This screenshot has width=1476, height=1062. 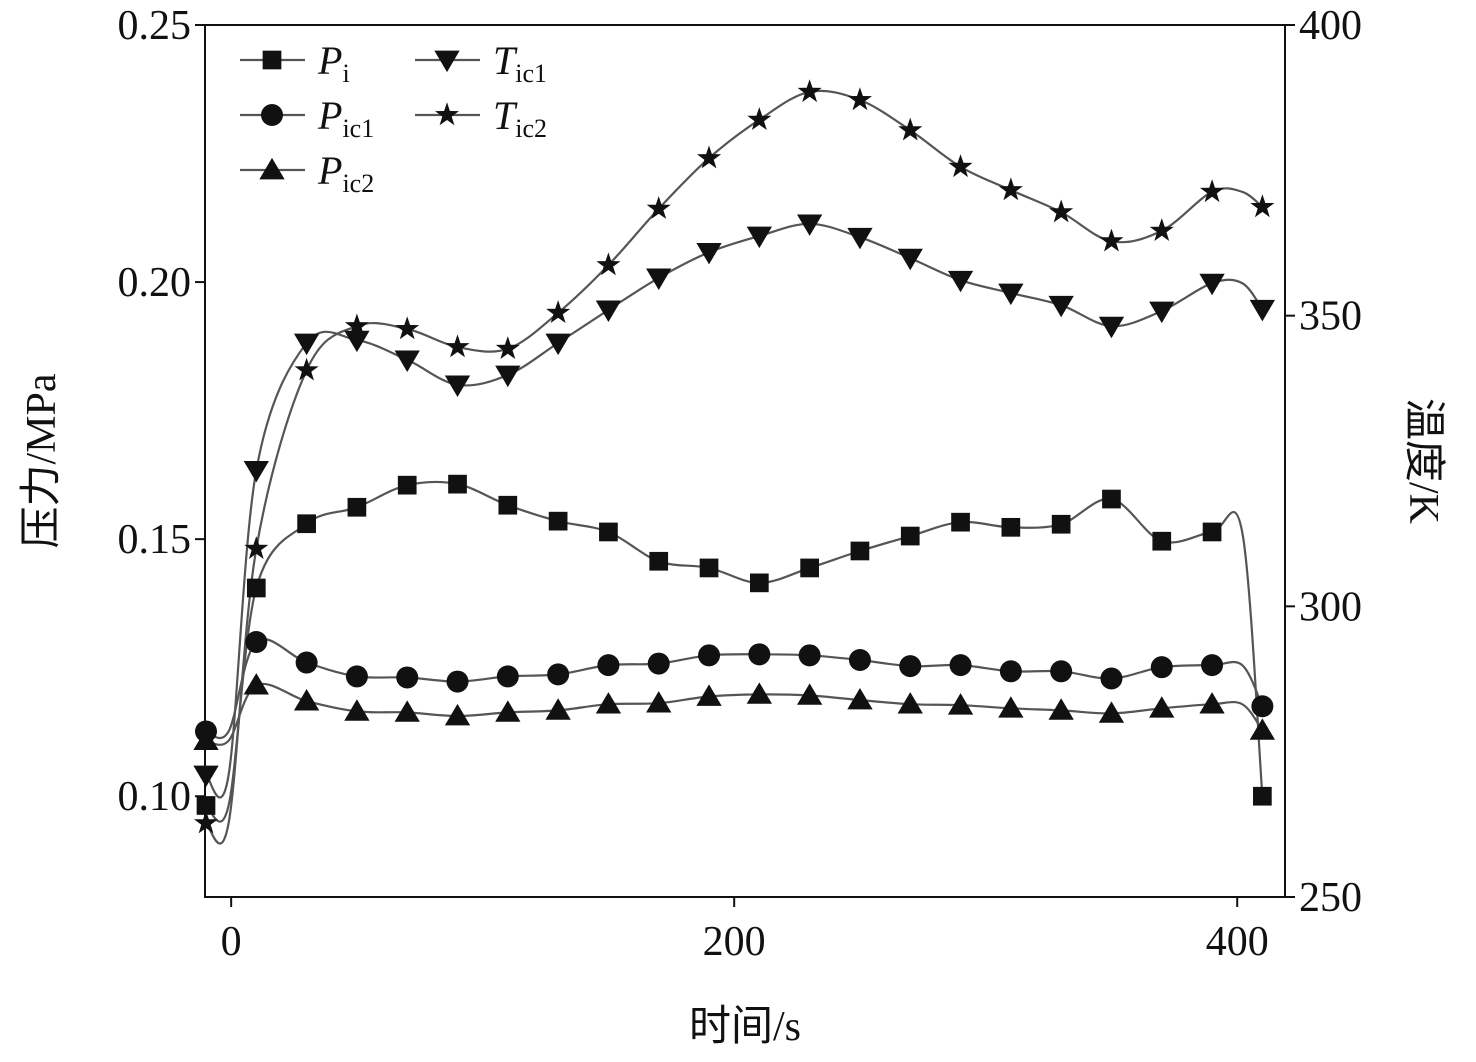 What do you see at coordinates (734, 689) in the screenshot?
I see `line-pic1` at bounding box center [734, 689].